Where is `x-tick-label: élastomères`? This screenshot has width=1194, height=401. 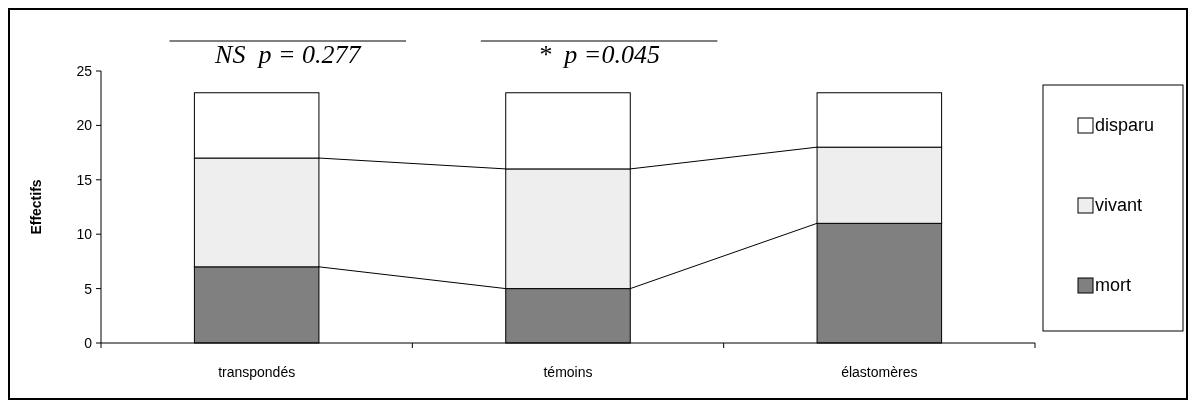
x-tick-label: élastomères is located at coordinates (879, 372).